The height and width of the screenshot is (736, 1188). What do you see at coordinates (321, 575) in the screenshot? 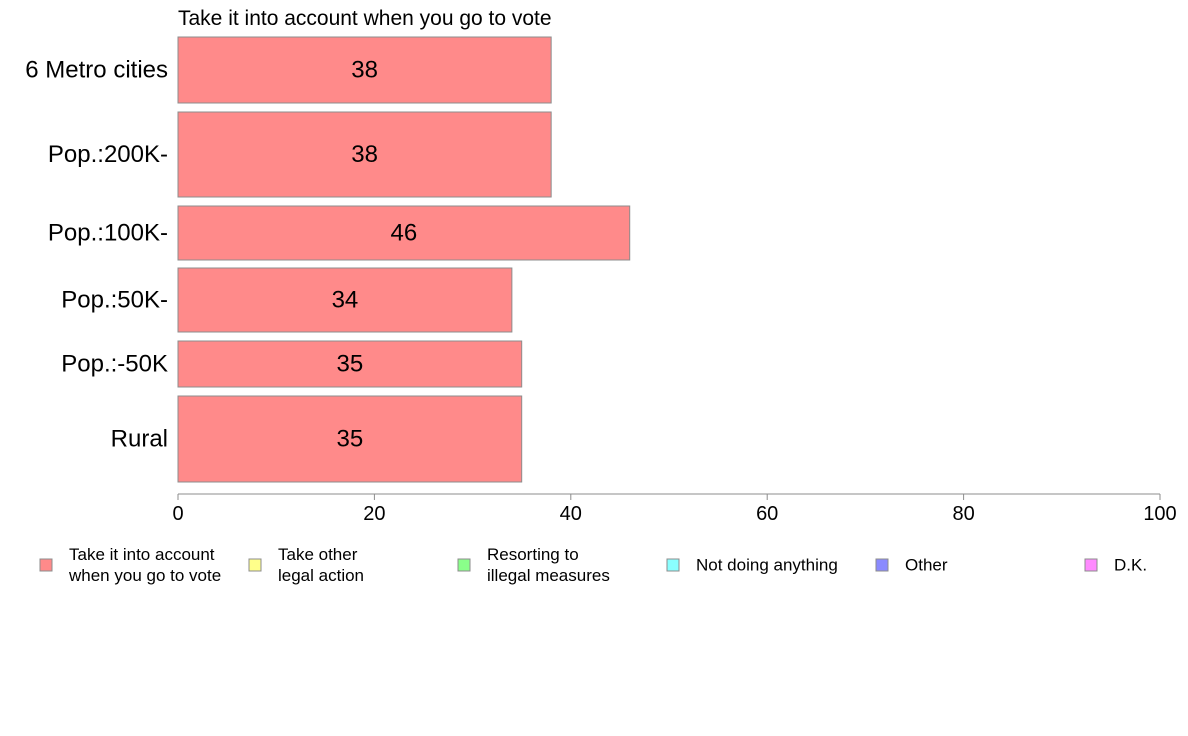
I see `legend-label: legal action` at bounding box center [321, 575].